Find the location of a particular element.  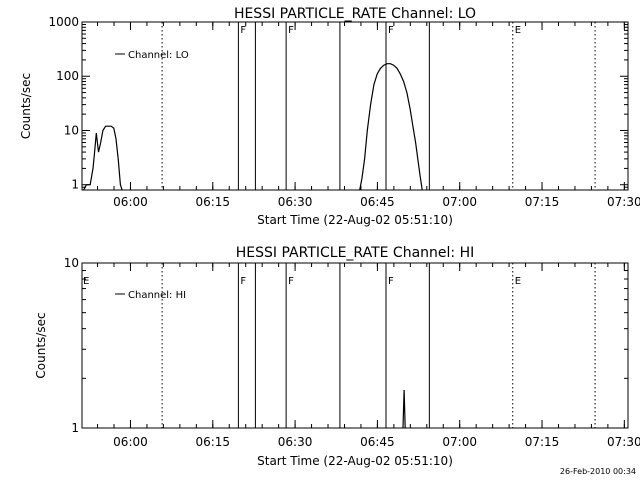

y-tick-label: 100 is located at coordinates (67, 76).